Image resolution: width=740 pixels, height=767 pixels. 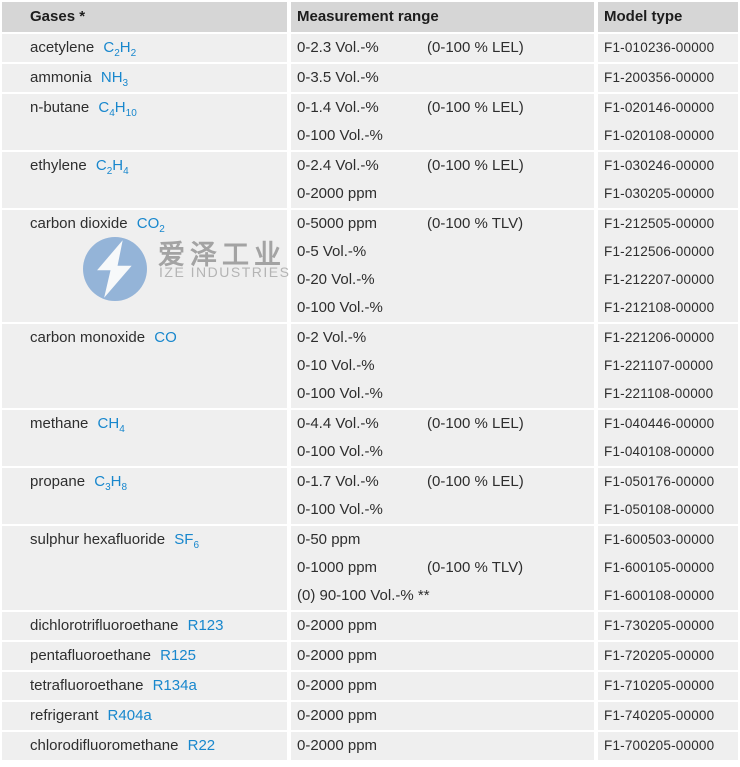 I want to click on measurement-line: 0-10 Vol.-%, so click(x=442, y=366).